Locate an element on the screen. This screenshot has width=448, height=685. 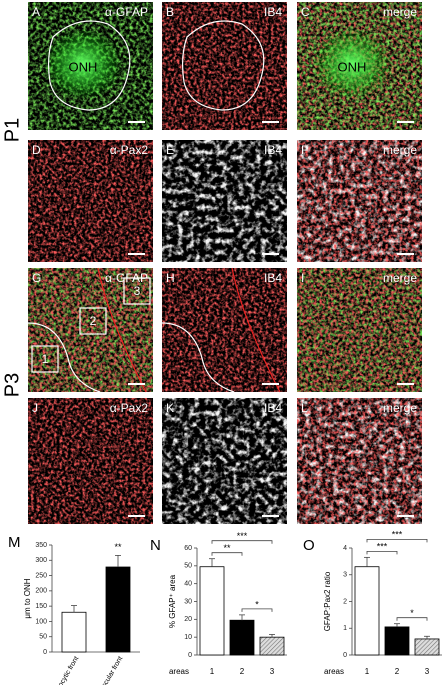
panel-letter: F is located at coordinates (304, 150).